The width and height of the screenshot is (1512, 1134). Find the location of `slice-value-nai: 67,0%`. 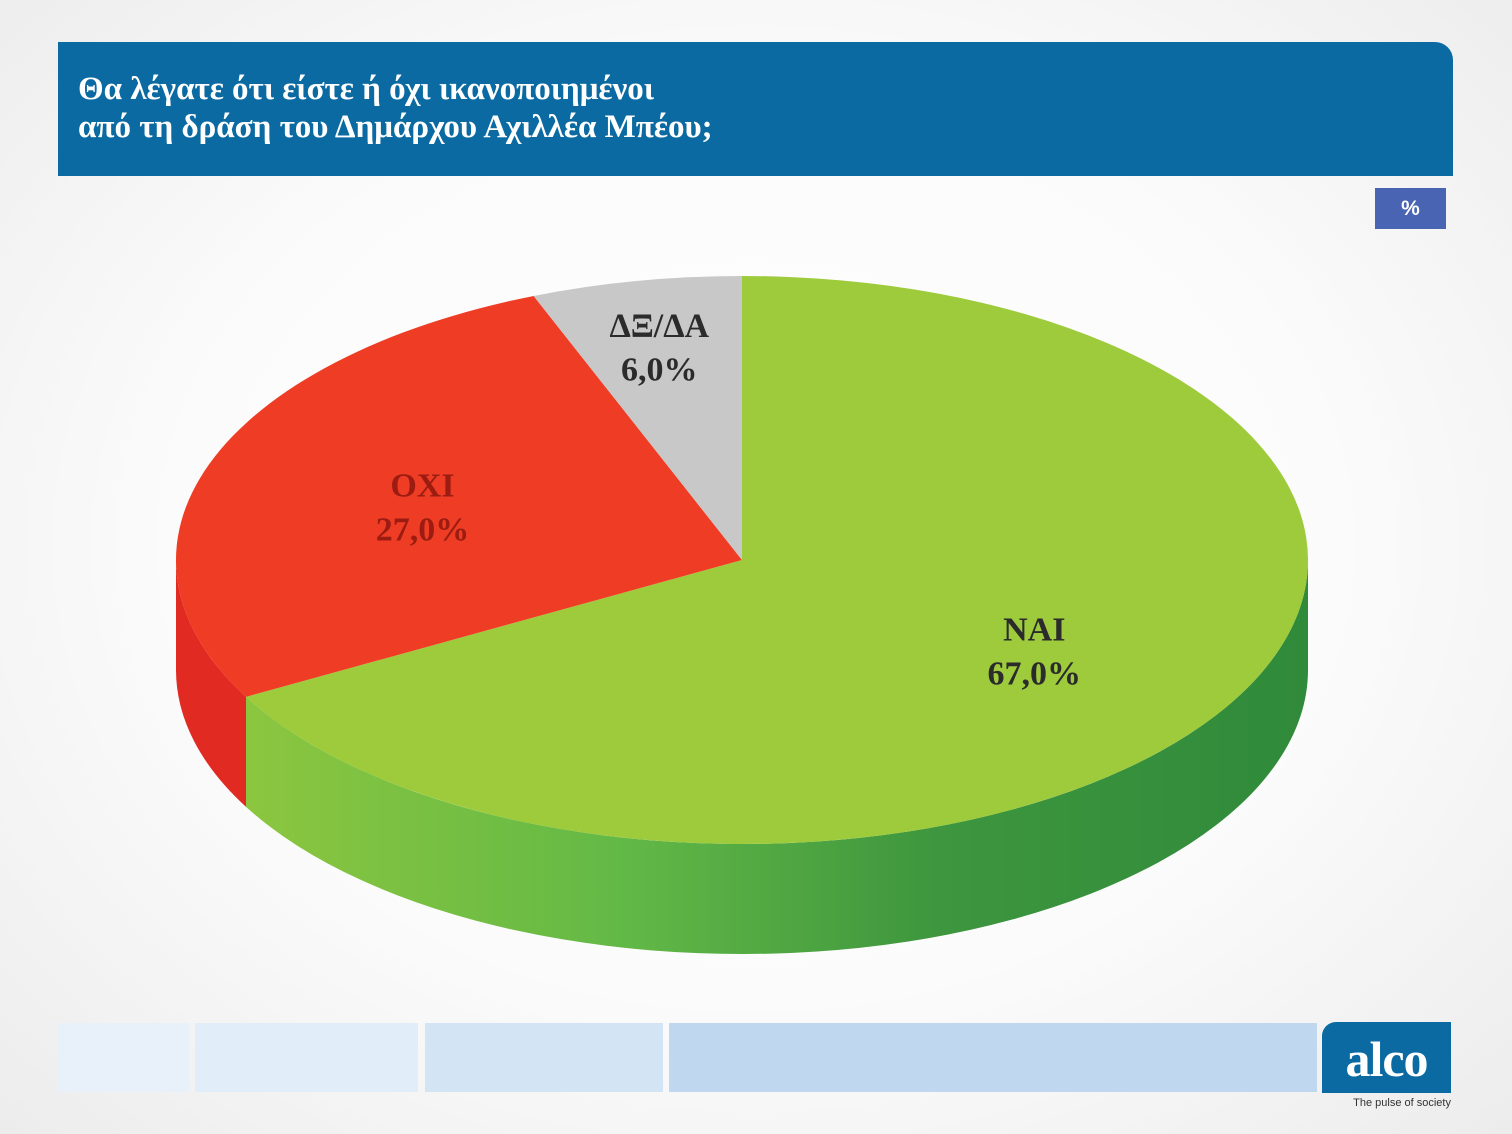

slice-value-nai: 67,0% is located at coordinates (1035, 674).